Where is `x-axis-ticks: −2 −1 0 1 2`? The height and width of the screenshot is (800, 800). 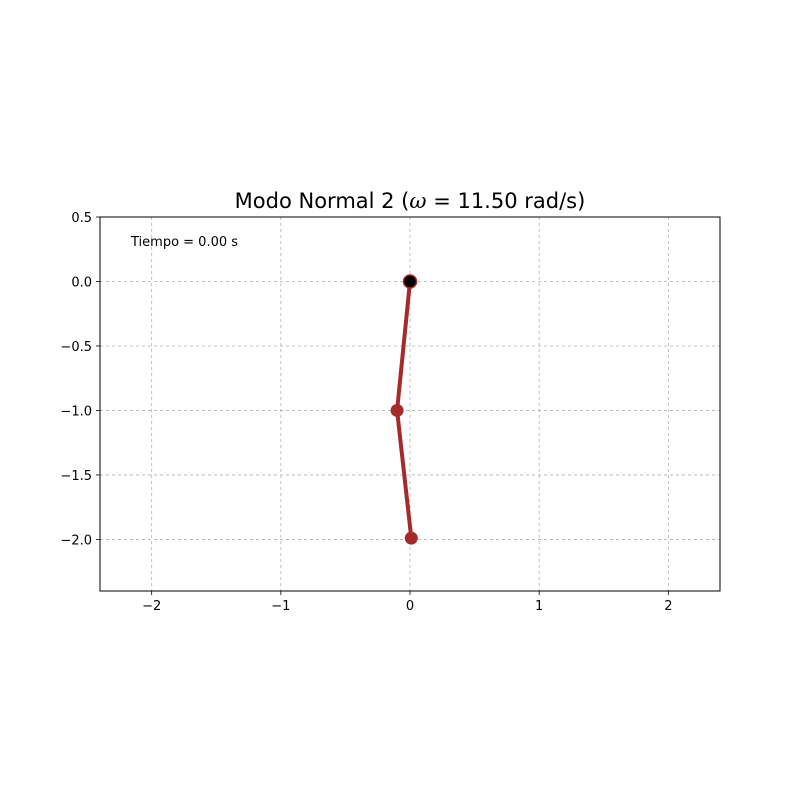 x-axis-ticks: −2 −1 0 1 2 is located at coordinates (407, 602).